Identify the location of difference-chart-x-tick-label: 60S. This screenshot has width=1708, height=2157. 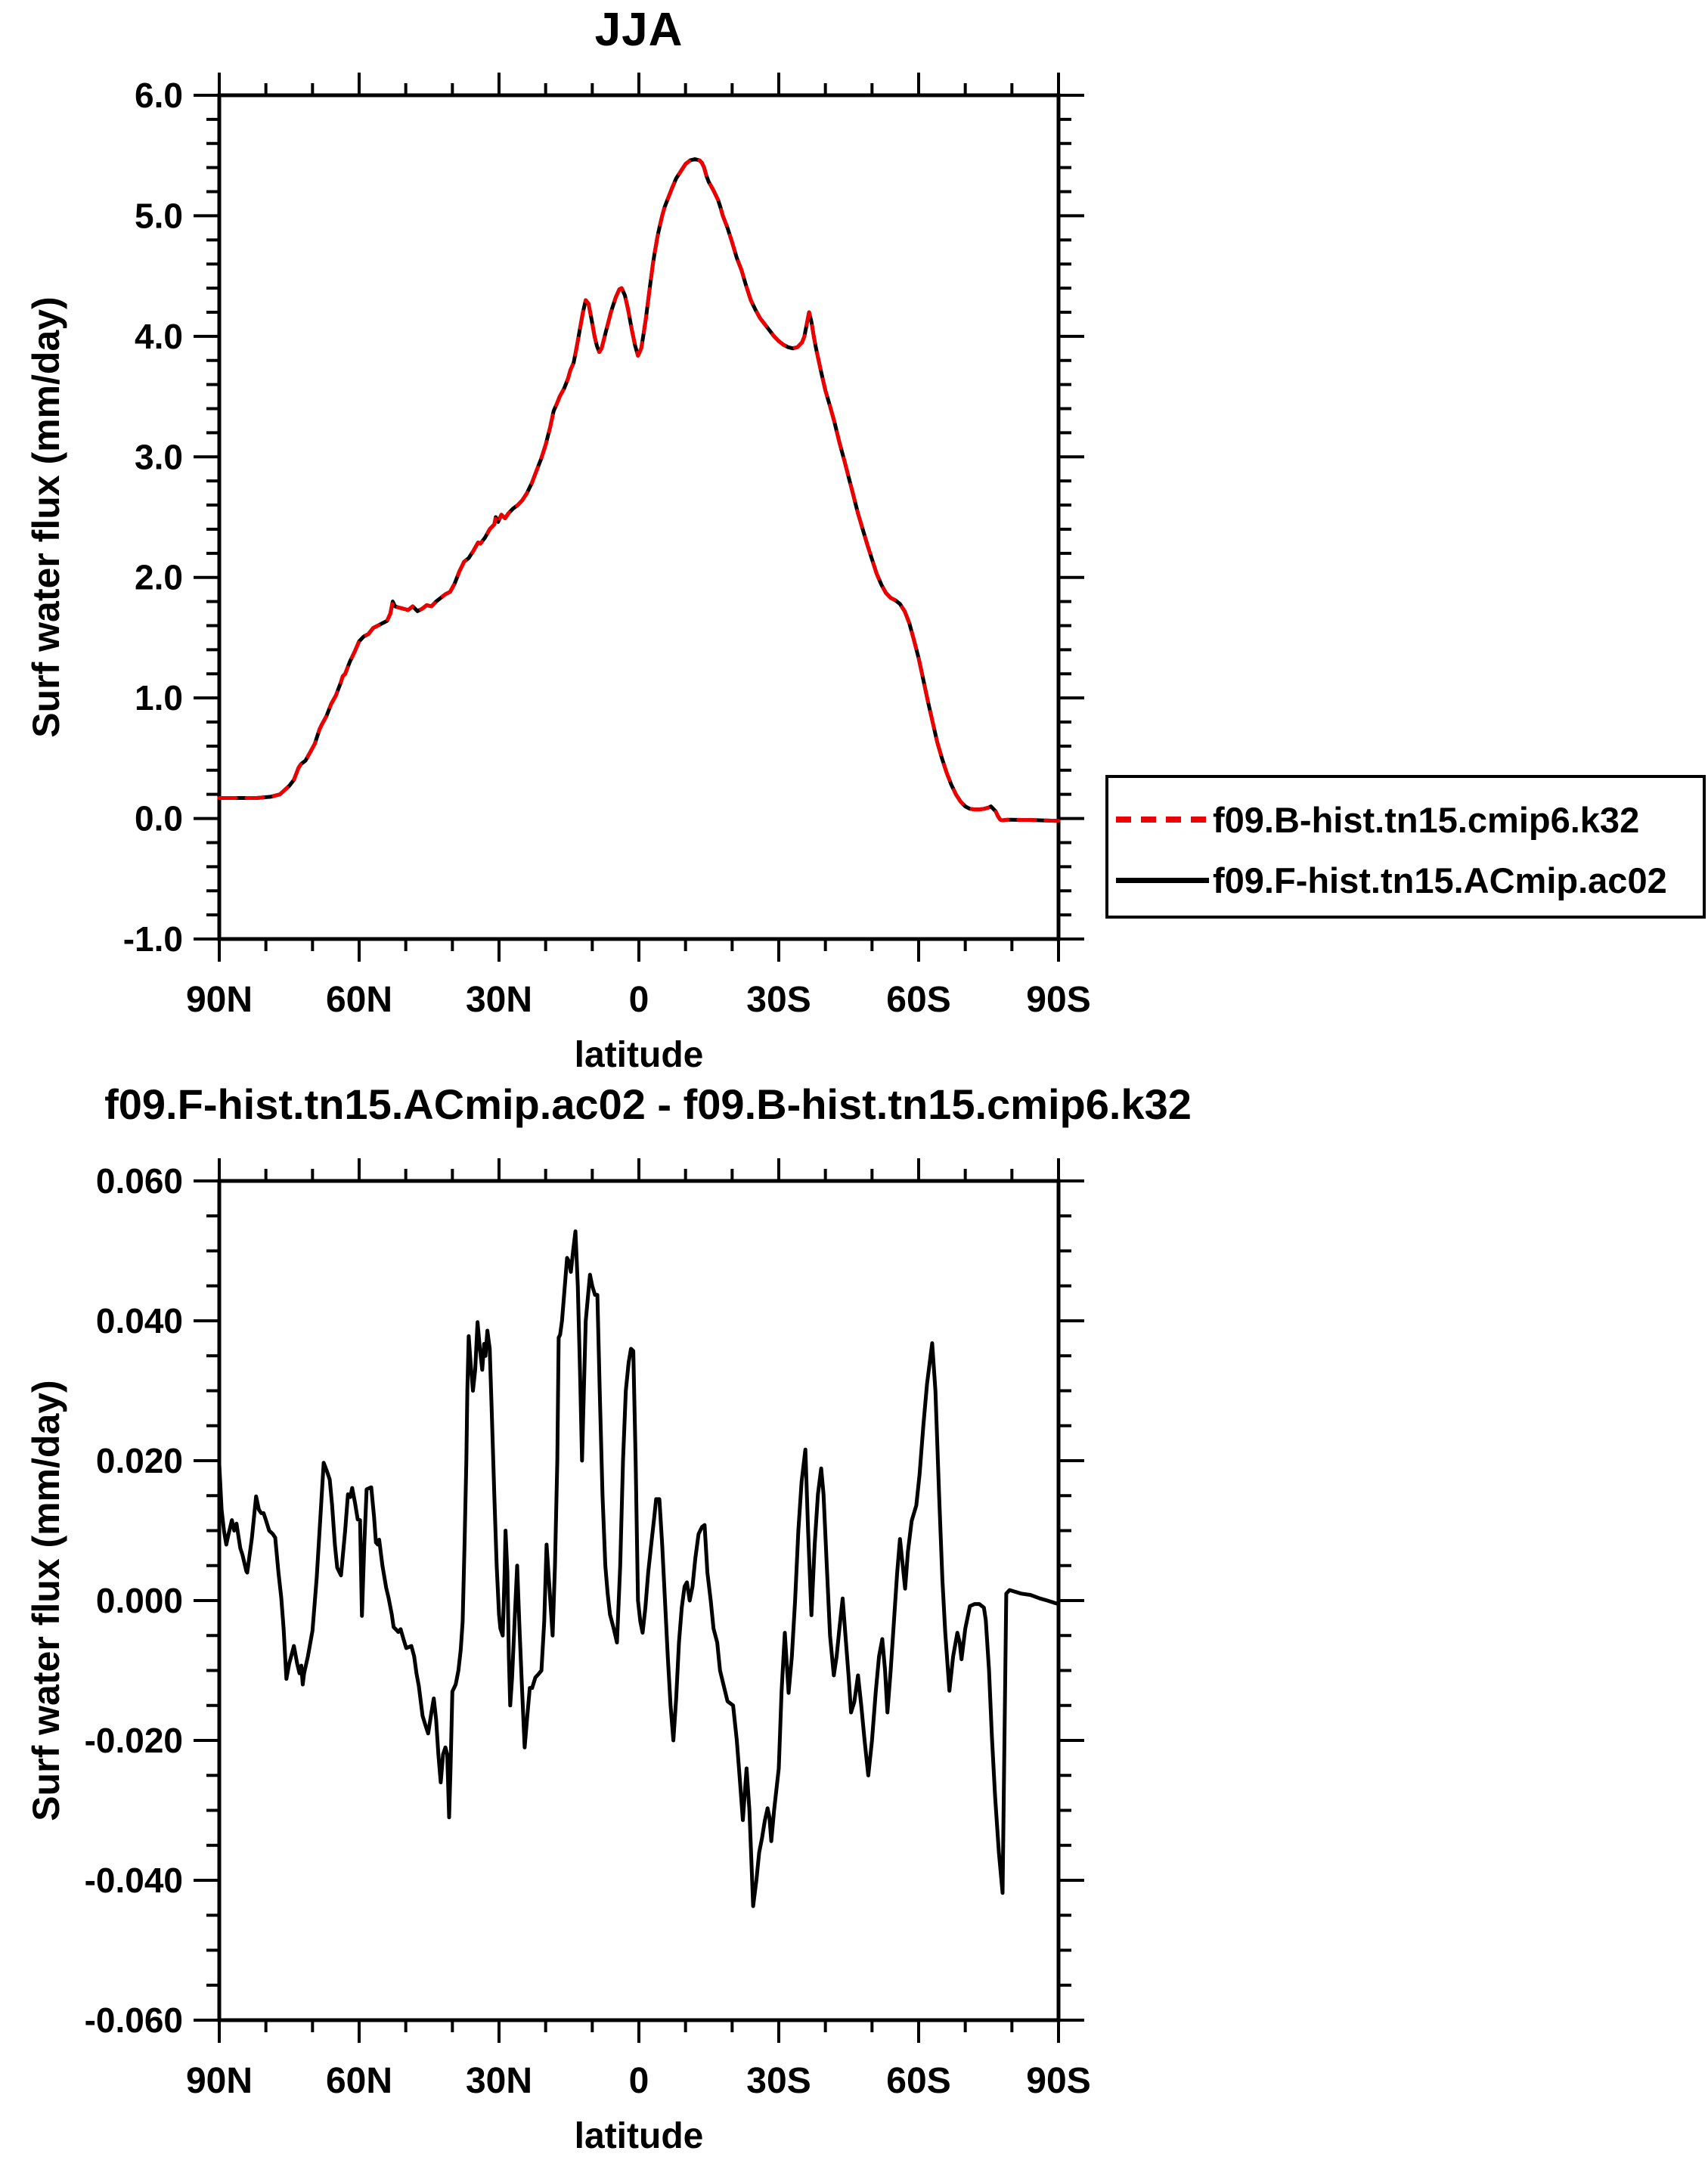
(918, 2081).